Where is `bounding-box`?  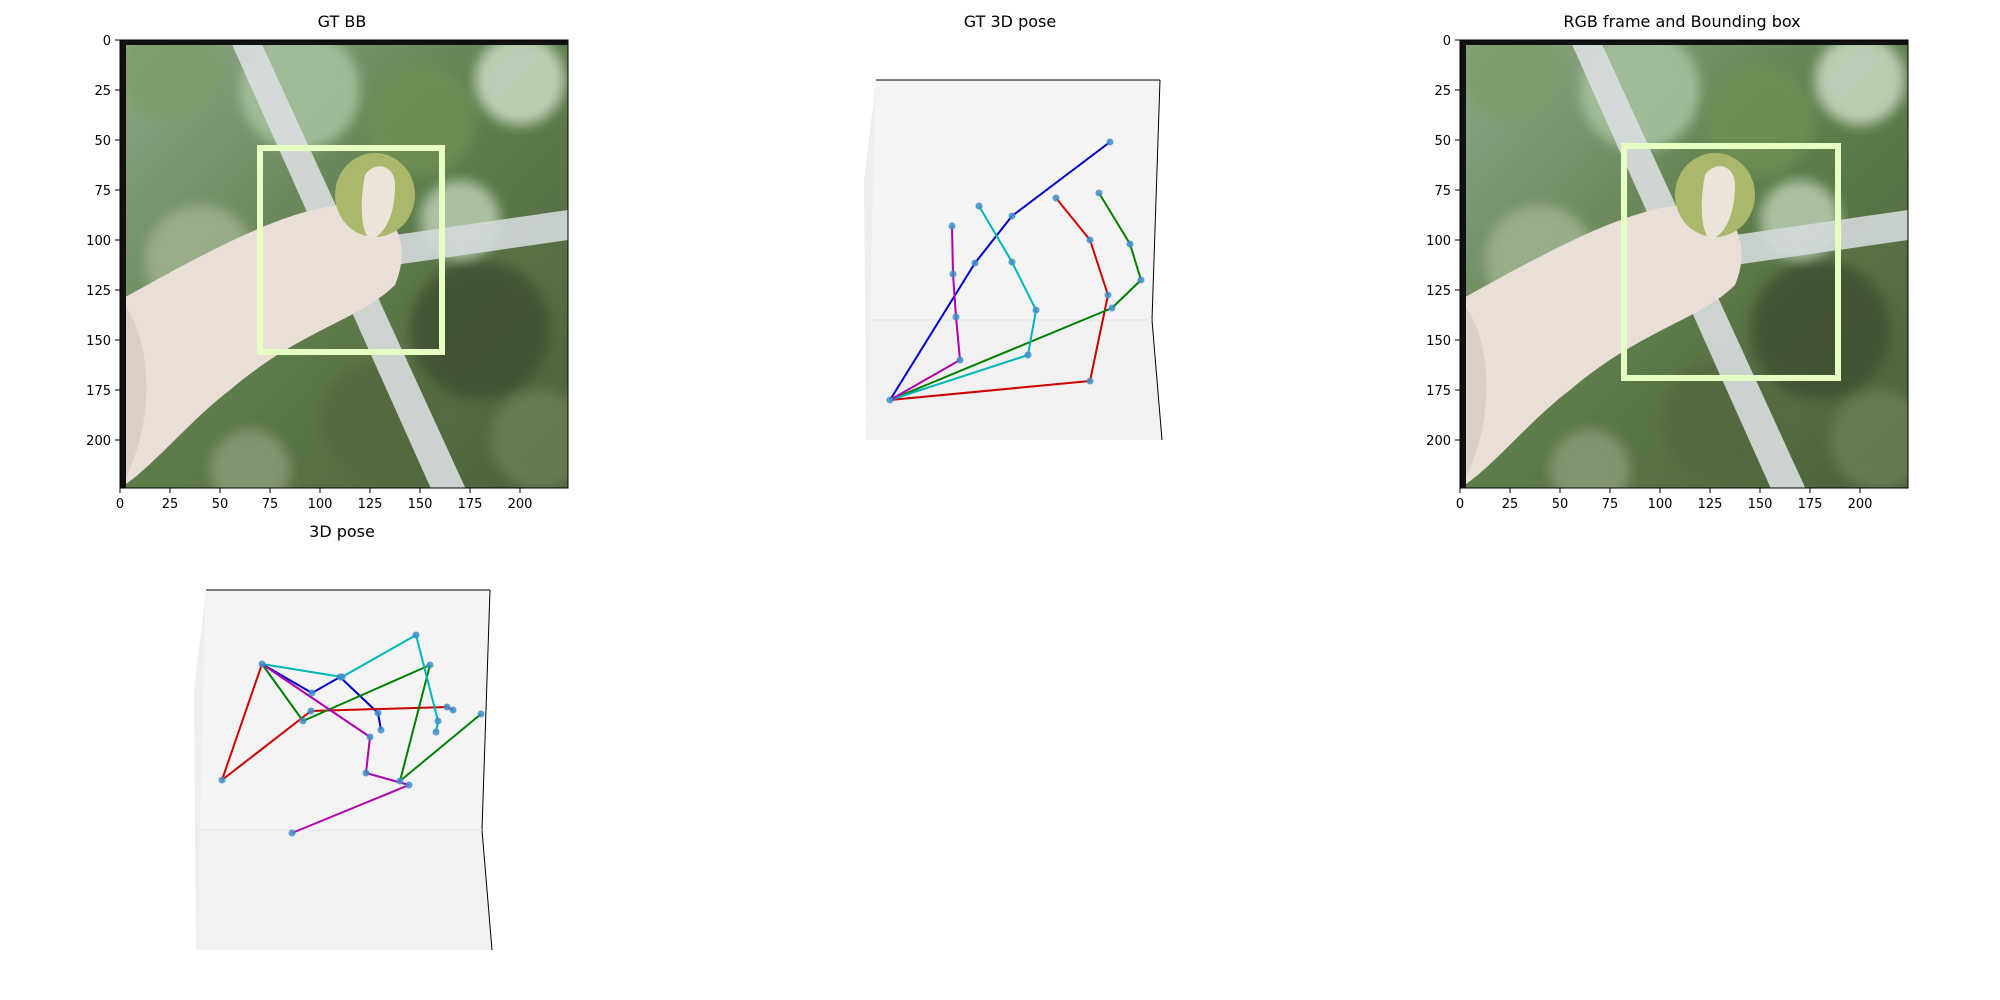 bounding-box is located at coordinates (351, 250).